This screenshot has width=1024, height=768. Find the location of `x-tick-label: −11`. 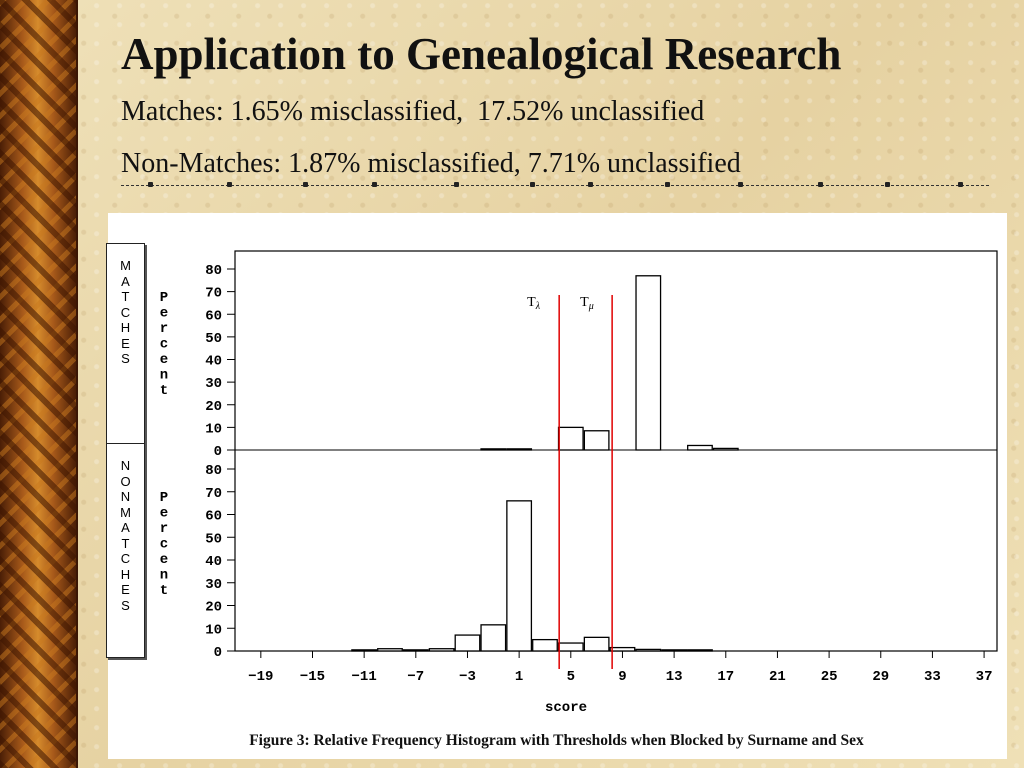

x-tick-label: −11 is located at coordinates (364, 677).